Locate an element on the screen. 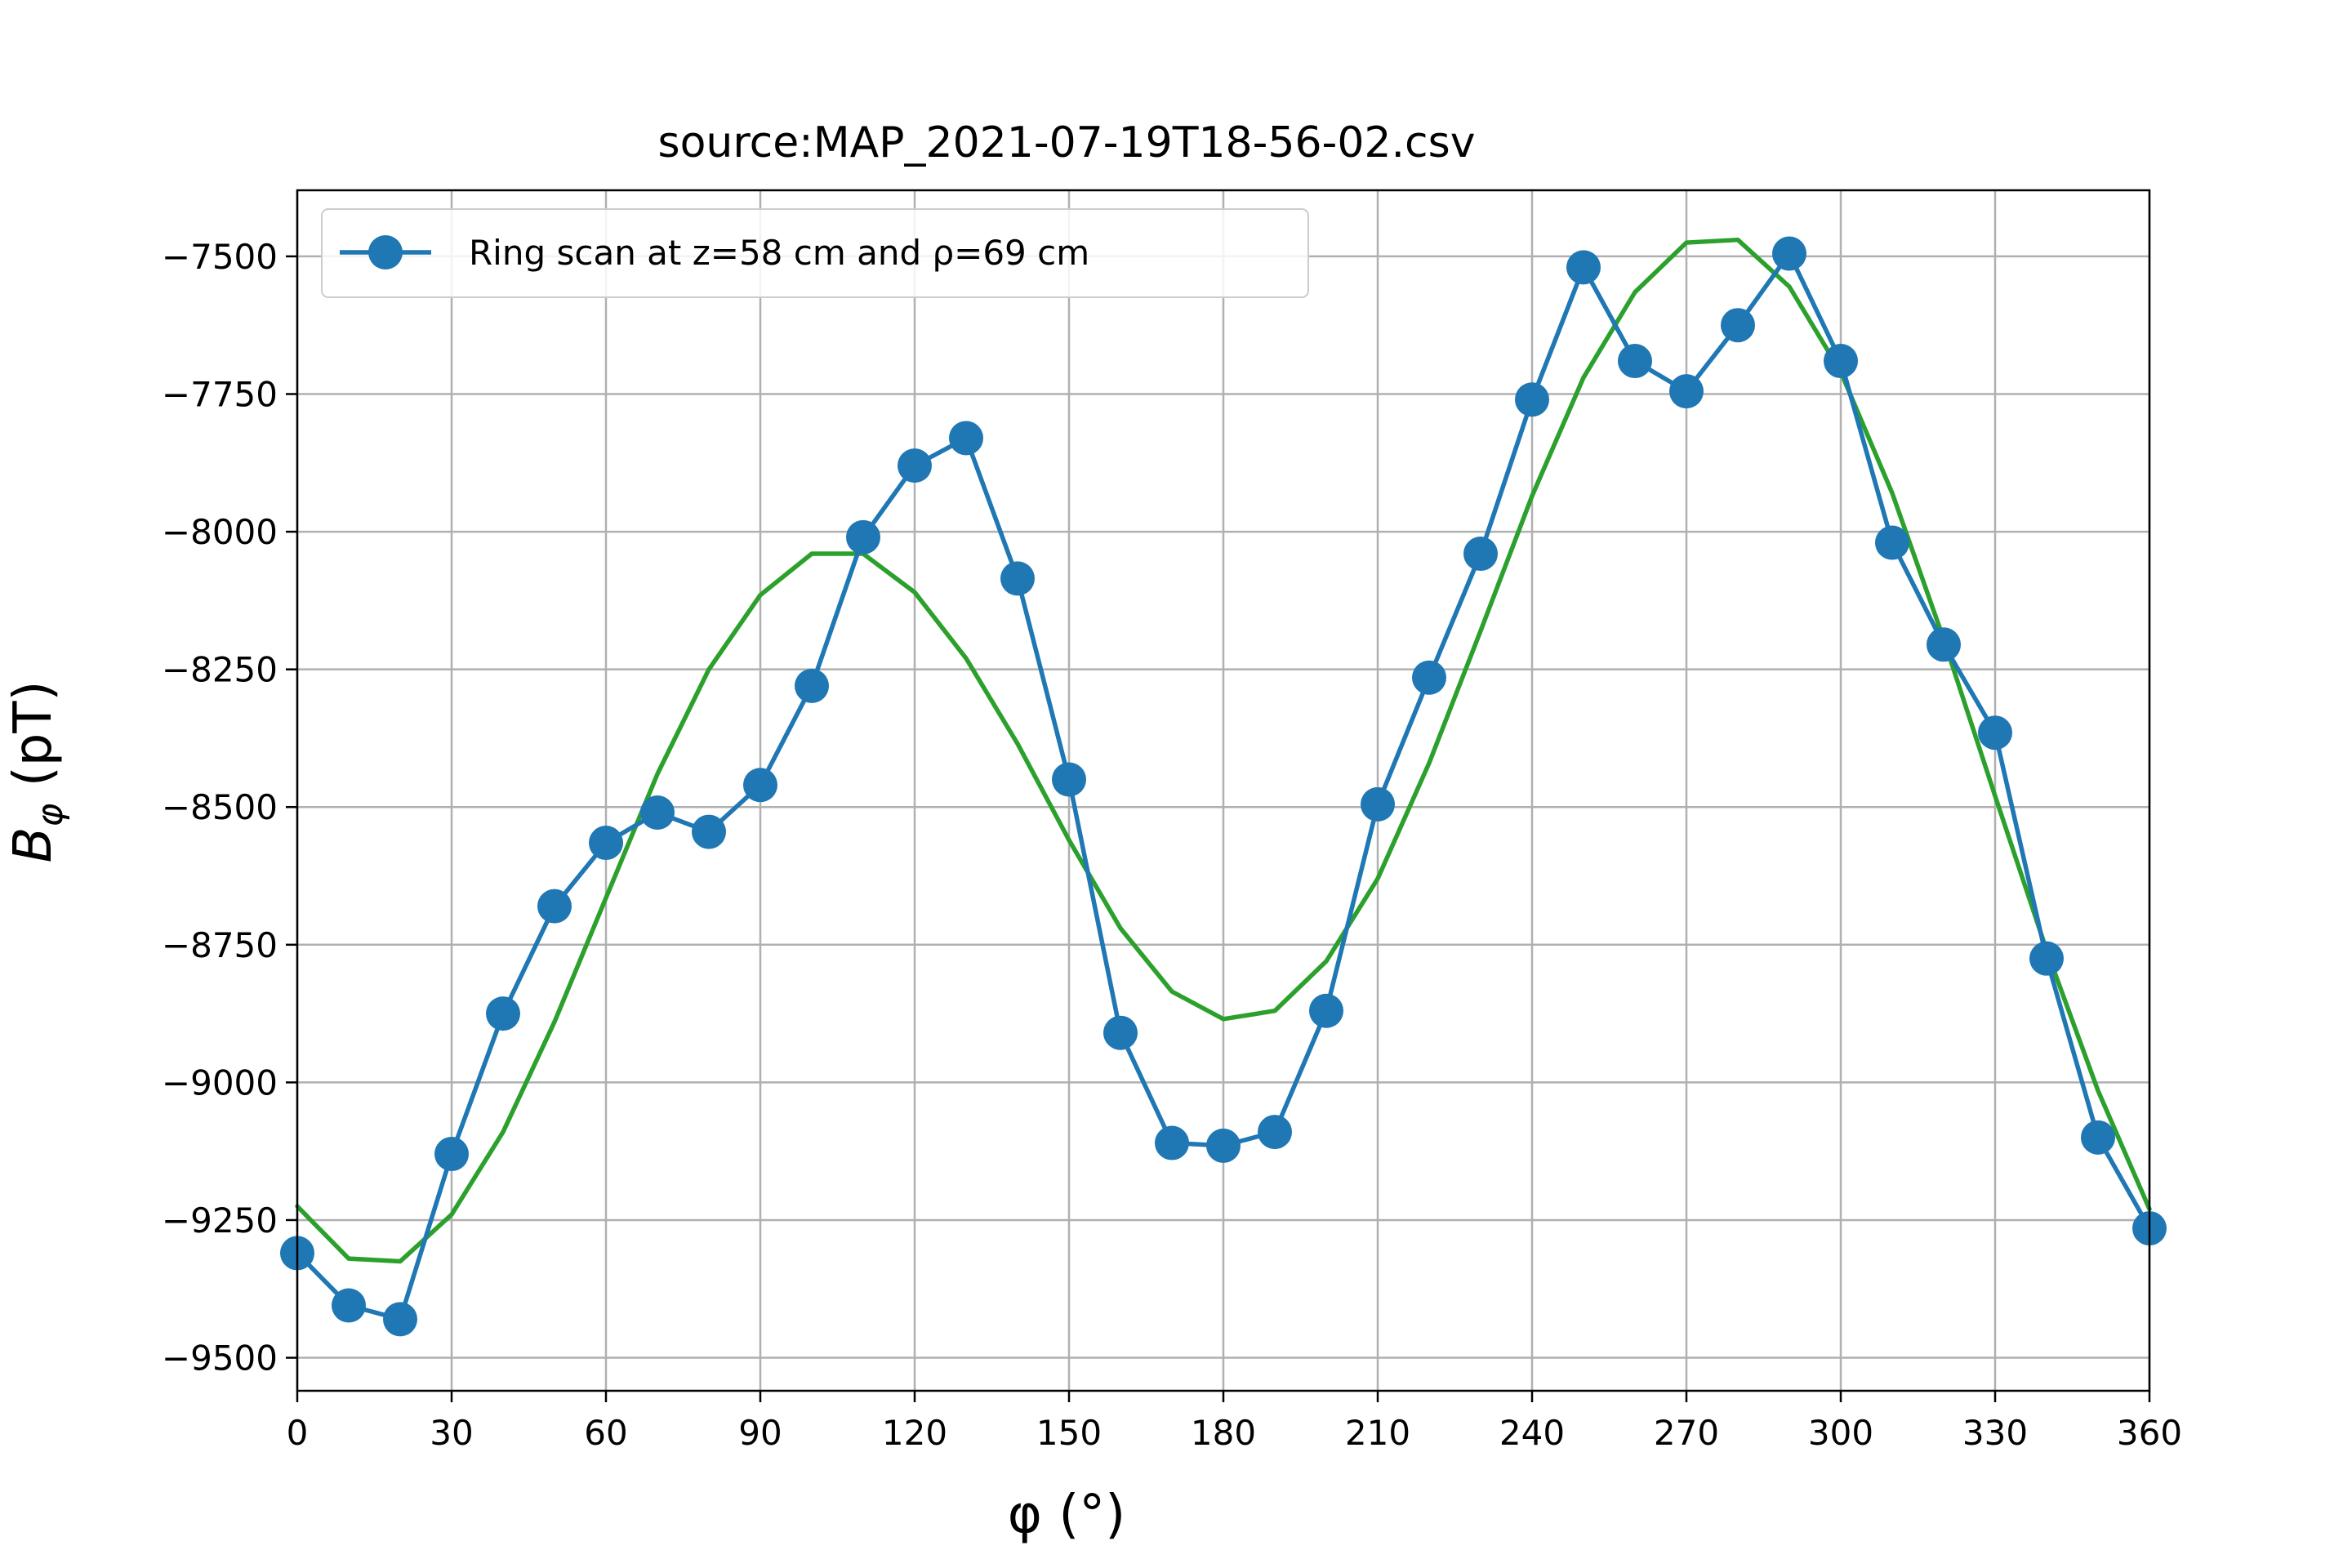  y-tick-label: −8000 is located at coordinates (220, 532).